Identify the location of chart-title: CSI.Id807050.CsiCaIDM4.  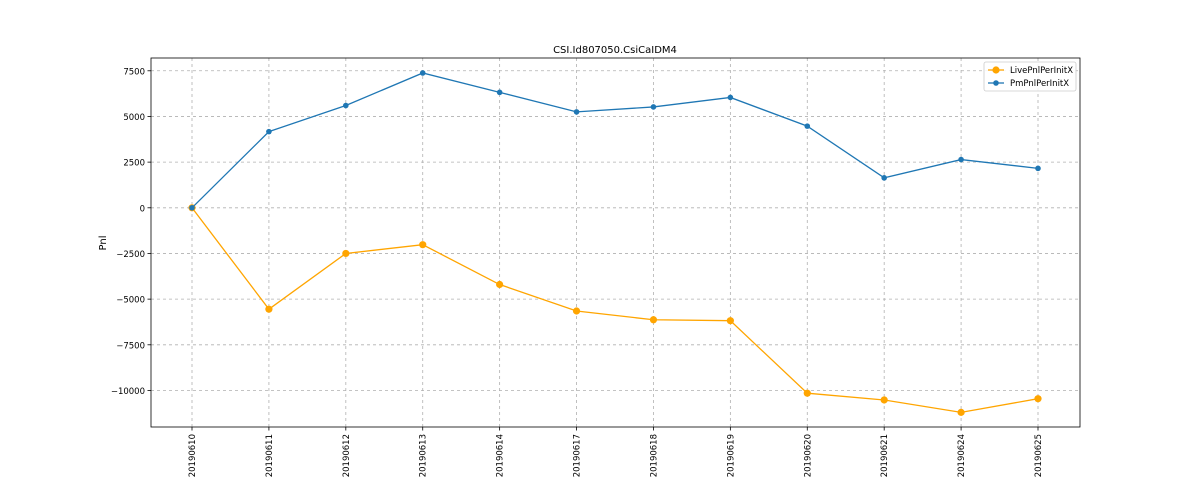
(615, 50).